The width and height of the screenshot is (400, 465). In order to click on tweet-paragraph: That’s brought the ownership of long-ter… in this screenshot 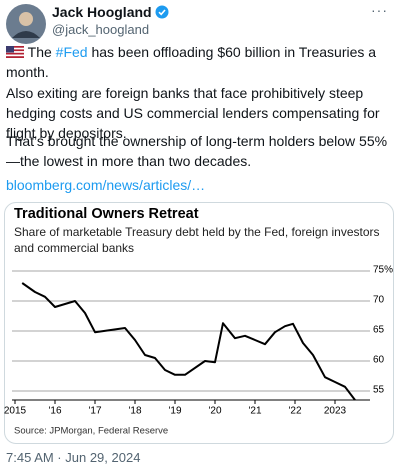, I will do `click(197, 151)`.